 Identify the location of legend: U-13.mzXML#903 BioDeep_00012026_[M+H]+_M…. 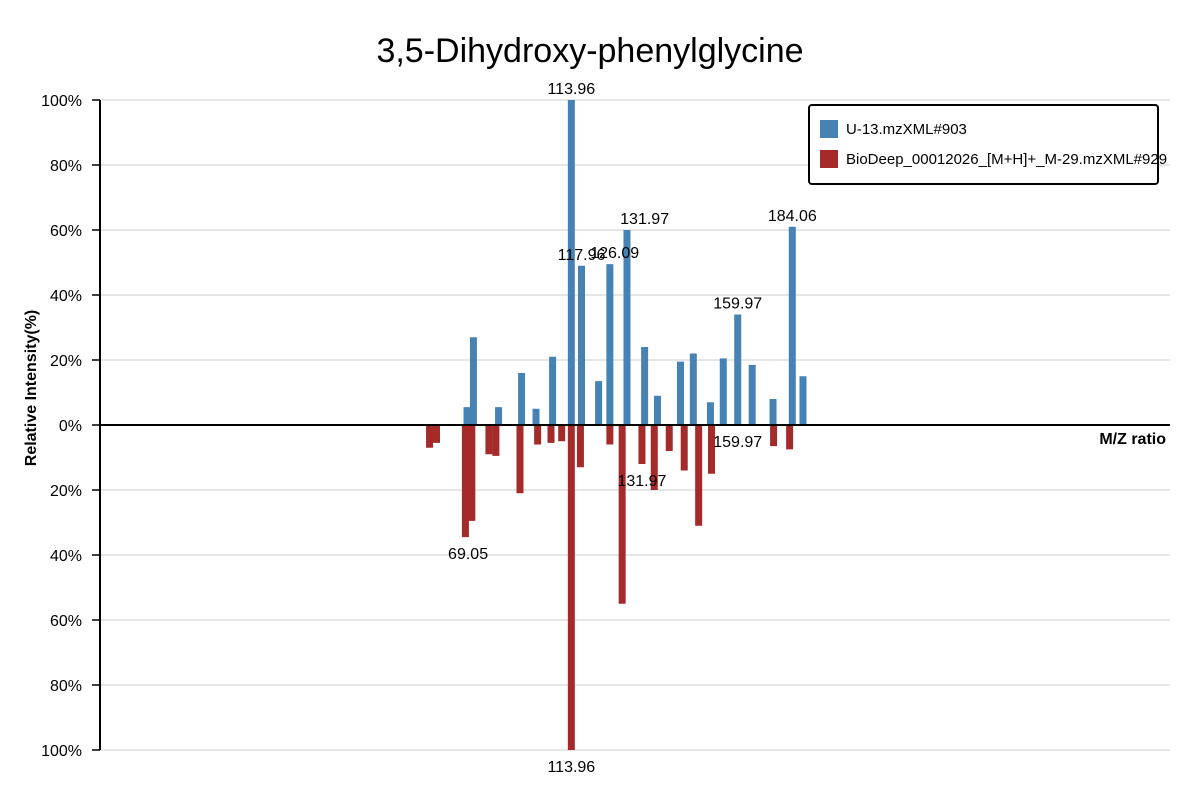
(987, 144).